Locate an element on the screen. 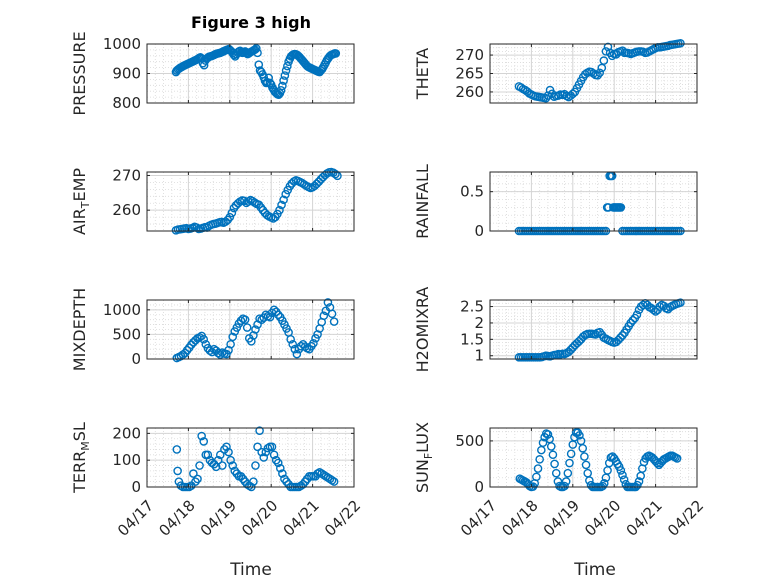 Image resolution: width=778 pixels, height=583 pixels. data-series-terr-msl is located at coordinates (255, 459).